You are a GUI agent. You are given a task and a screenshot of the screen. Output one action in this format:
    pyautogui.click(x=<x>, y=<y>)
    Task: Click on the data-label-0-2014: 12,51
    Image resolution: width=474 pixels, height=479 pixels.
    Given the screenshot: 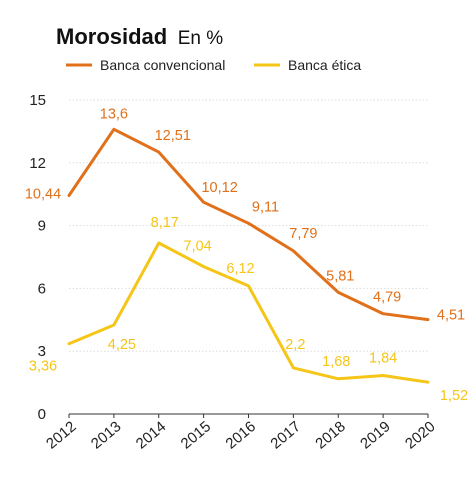 What is the action you would take?
    pyautogui.click(x=173, y=136)
    